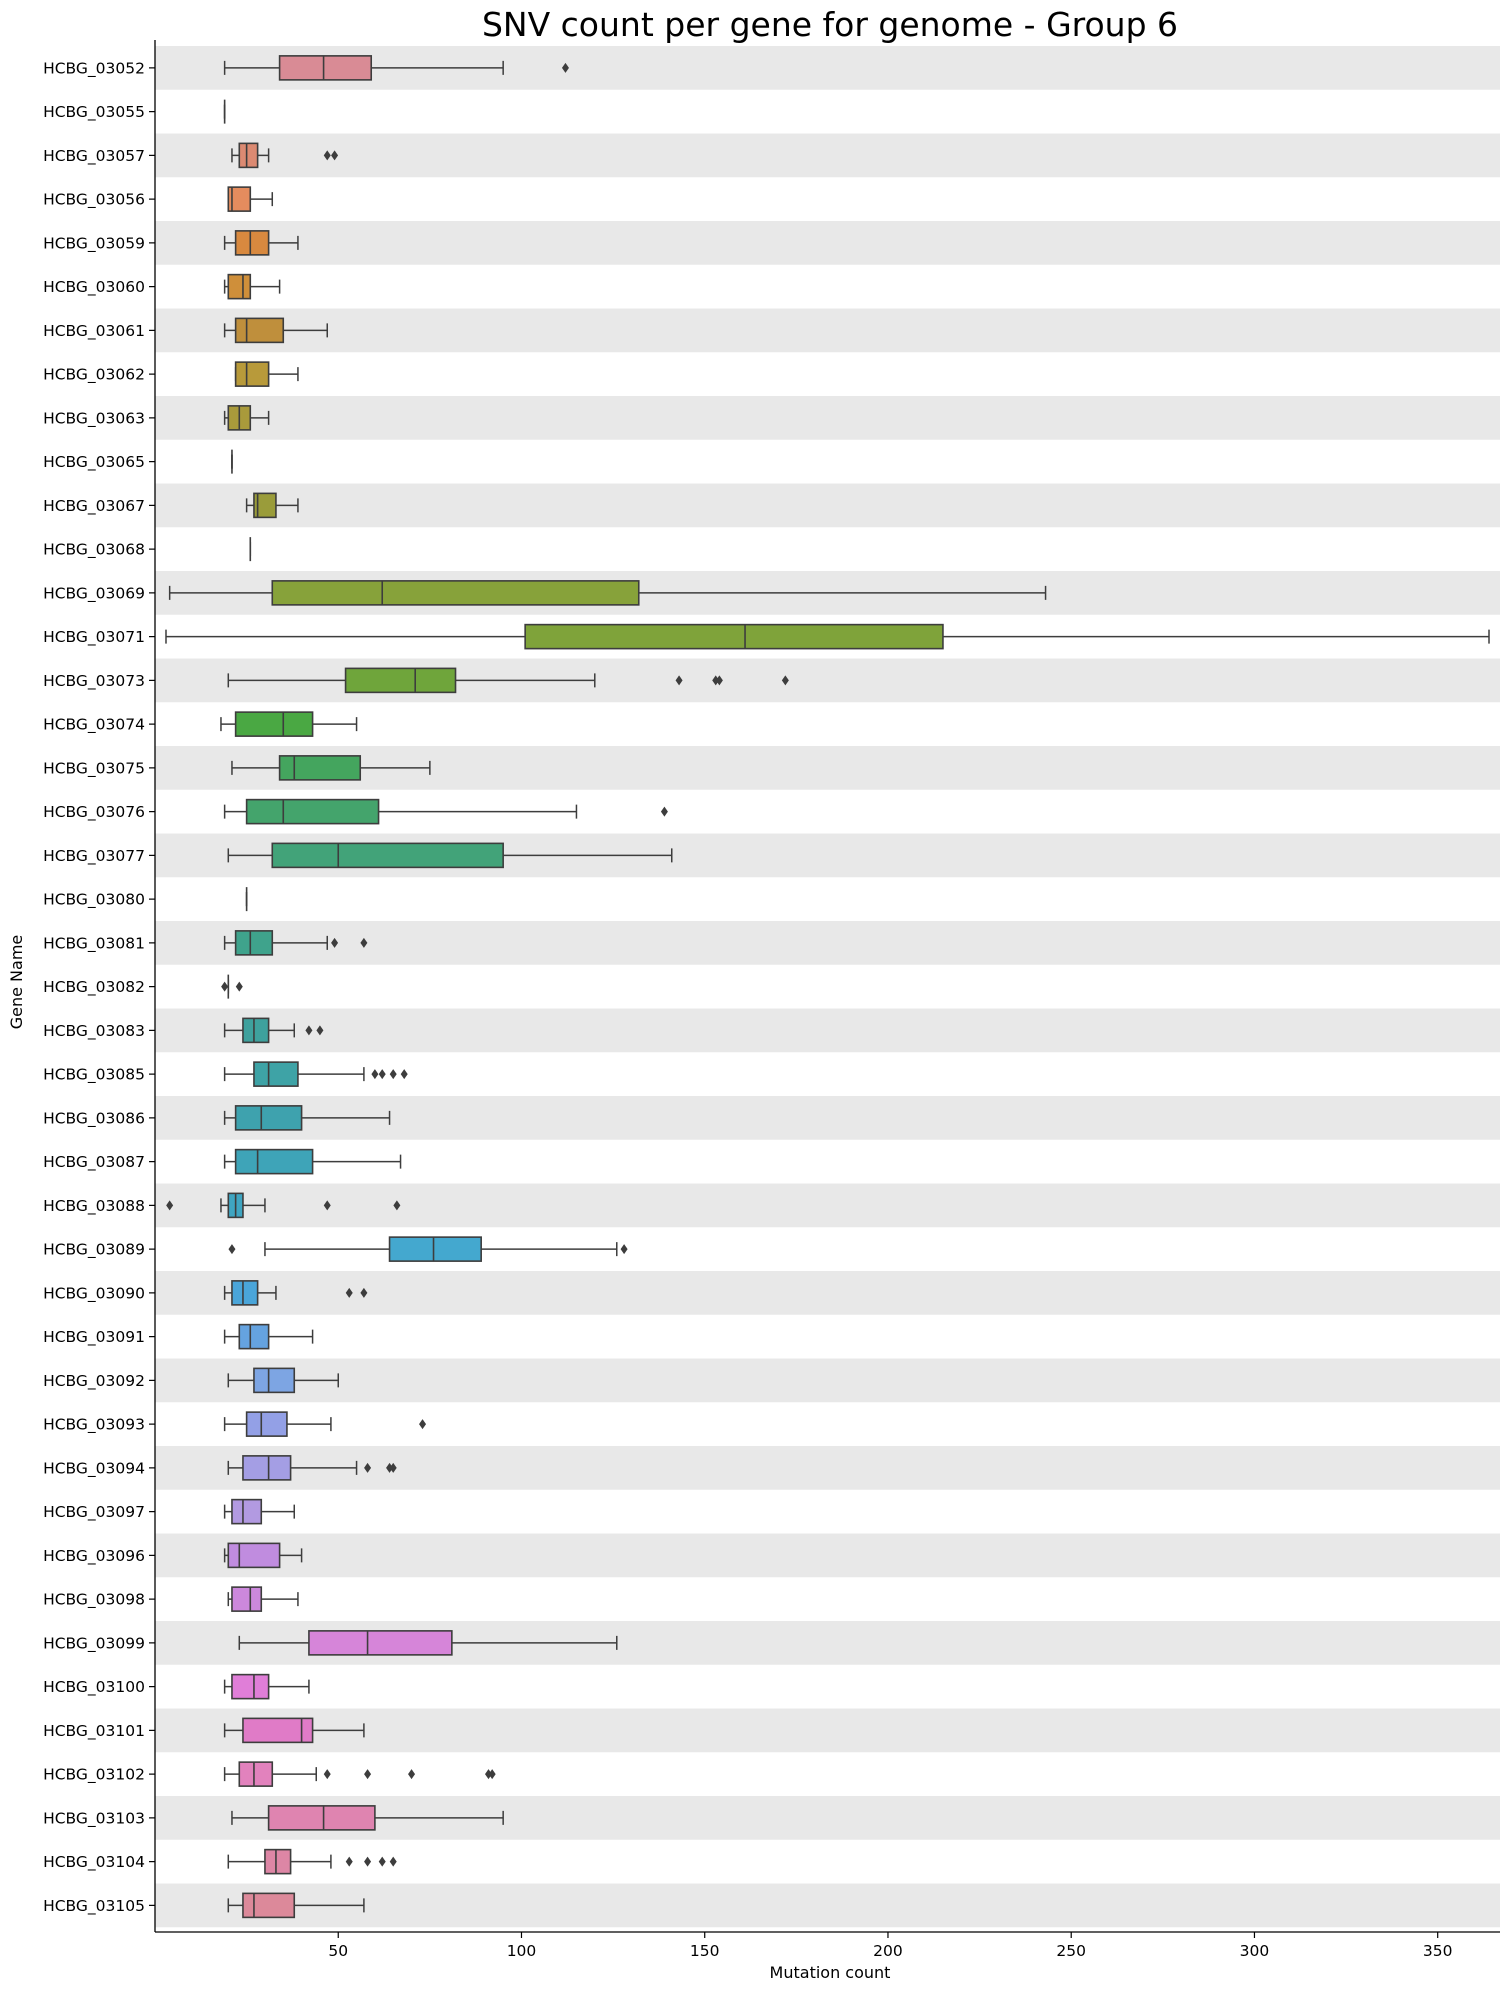  Describe the element at coordinates (94, 200) in the screenshot. I see `y-tick-label: HCBG_03056` at that location.